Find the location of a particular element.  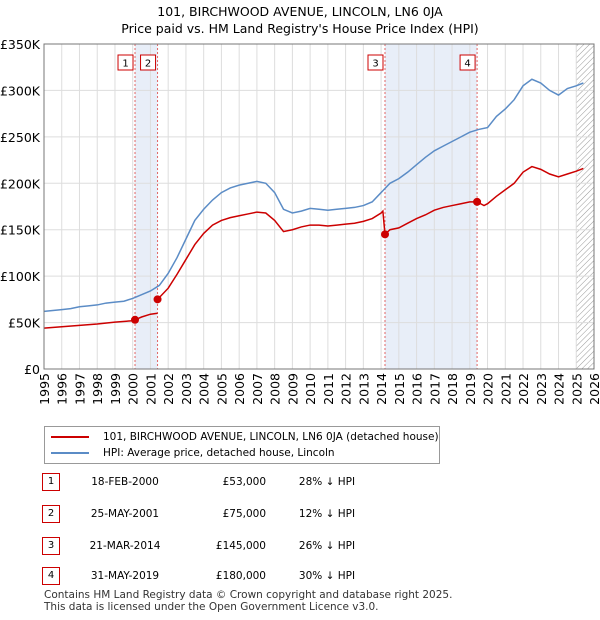

y-tick-label: £50K is located at coordinates (24, 323).